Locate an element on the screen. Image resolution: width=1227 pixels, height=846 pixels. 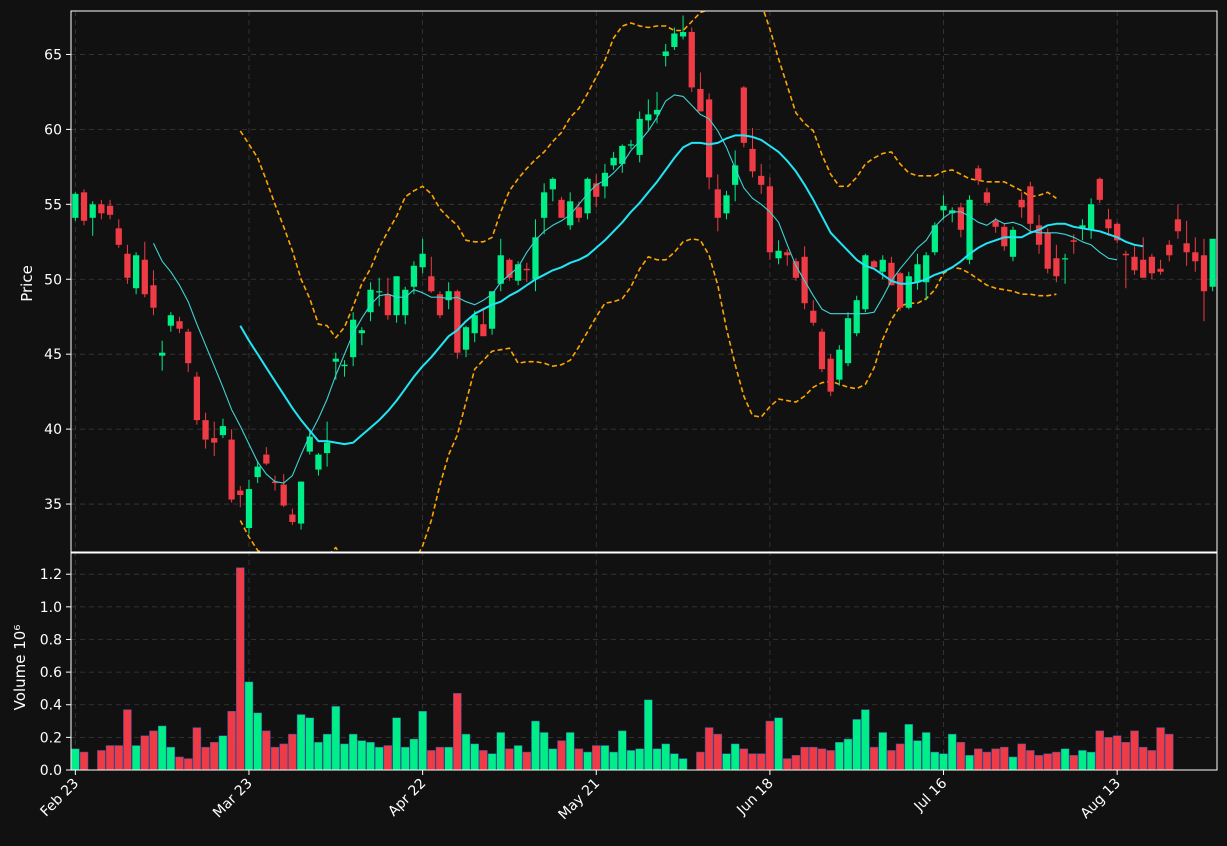
volume-tick-label: 0.4 is located at coordinates (51, 706).